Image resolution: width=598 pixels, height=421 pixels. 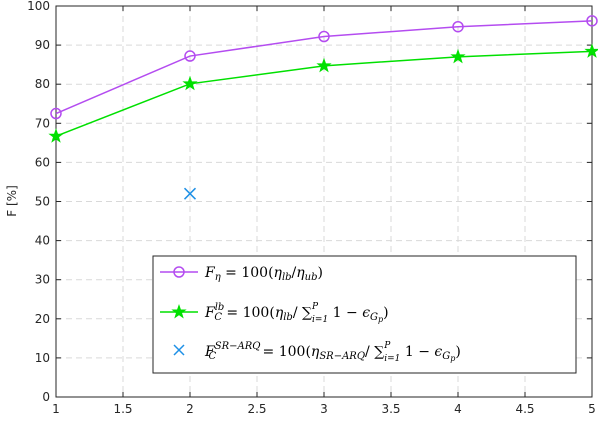 I want to click on legend-marker-circle, so click(x=179, y=272).